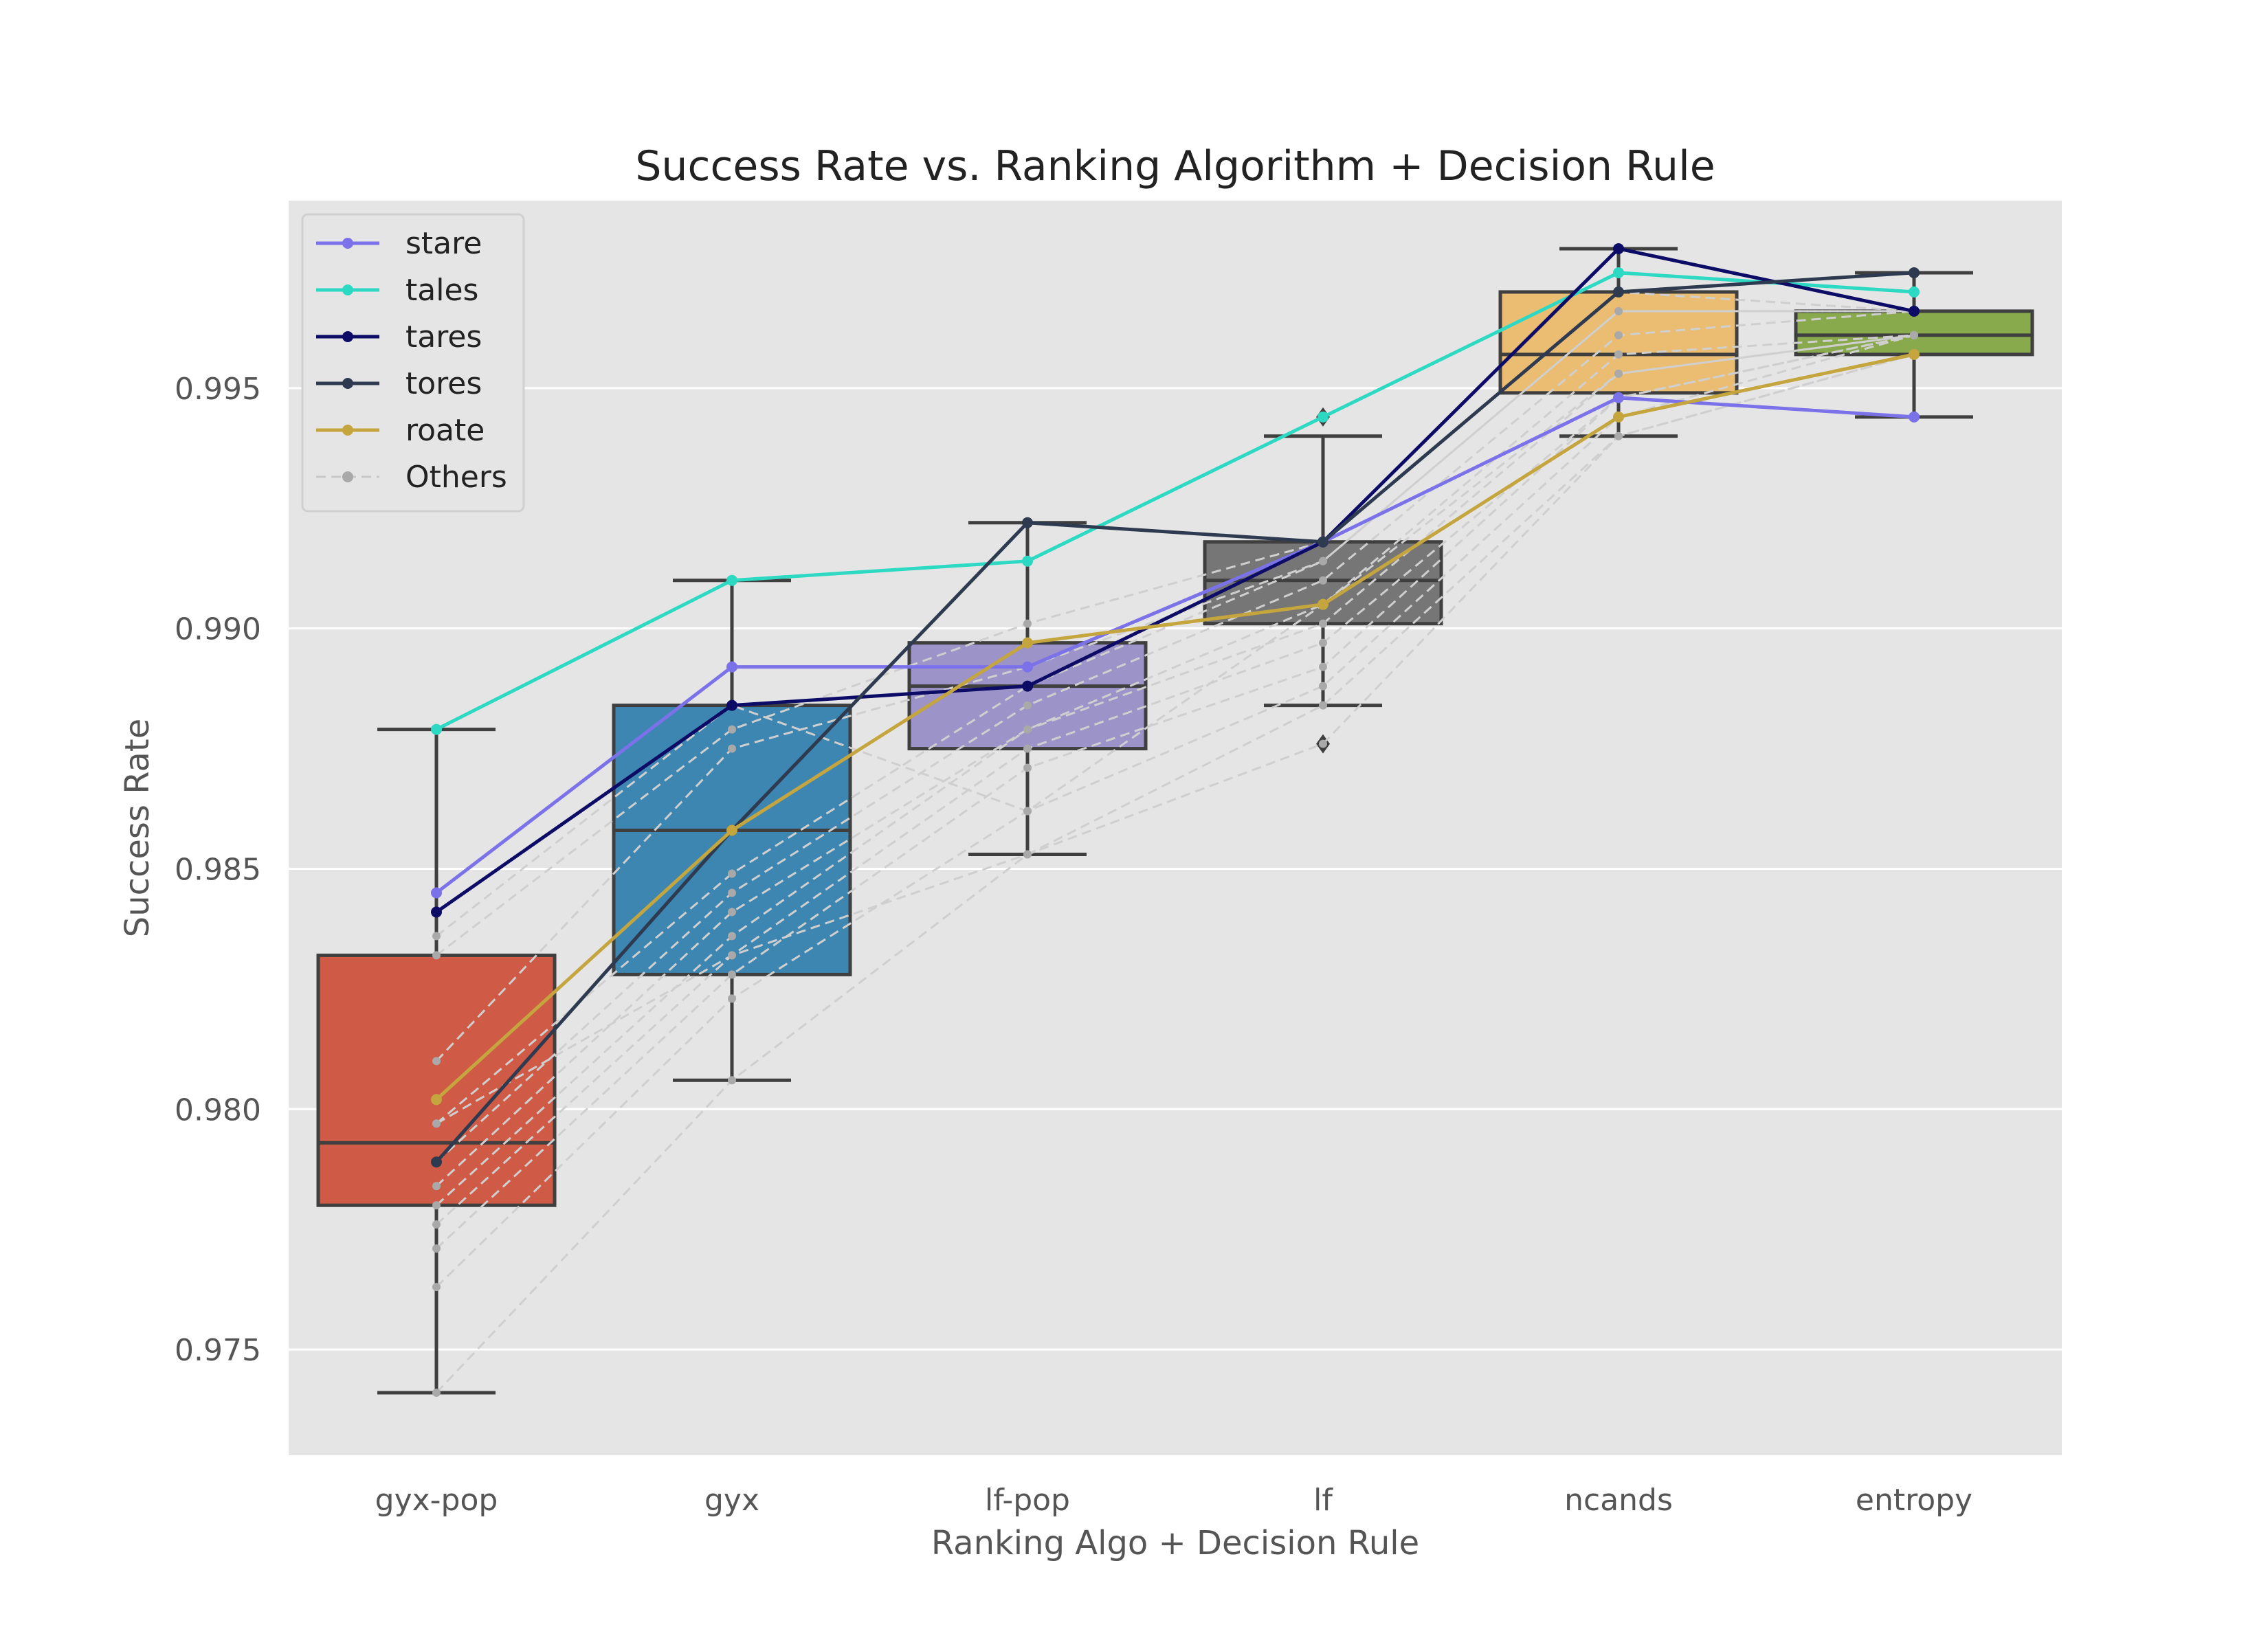 This screenshot has height=1649, width=2268. I want to click on legend: stare tales tares tores roate Others, so click(413, 363).